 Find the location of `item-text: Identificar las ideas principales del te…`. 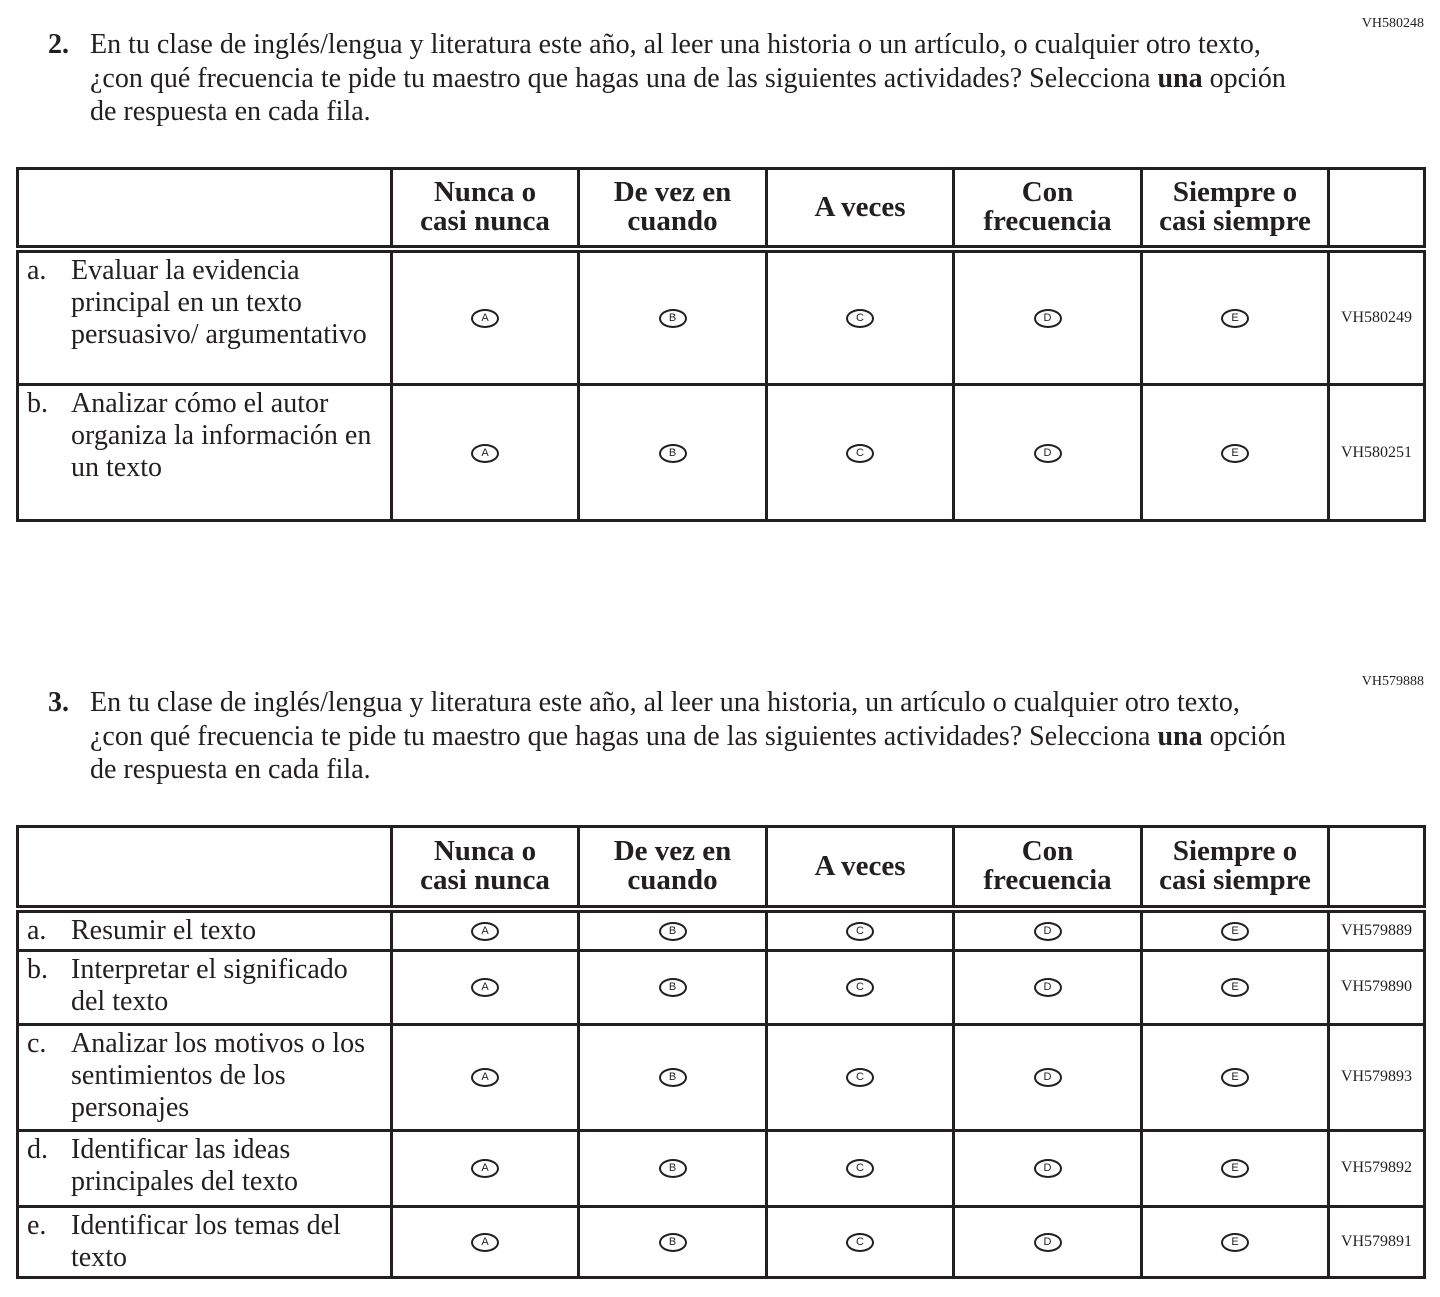

item-text: Identificar las ideas principales del te… is located at coordinates (185, 1165).